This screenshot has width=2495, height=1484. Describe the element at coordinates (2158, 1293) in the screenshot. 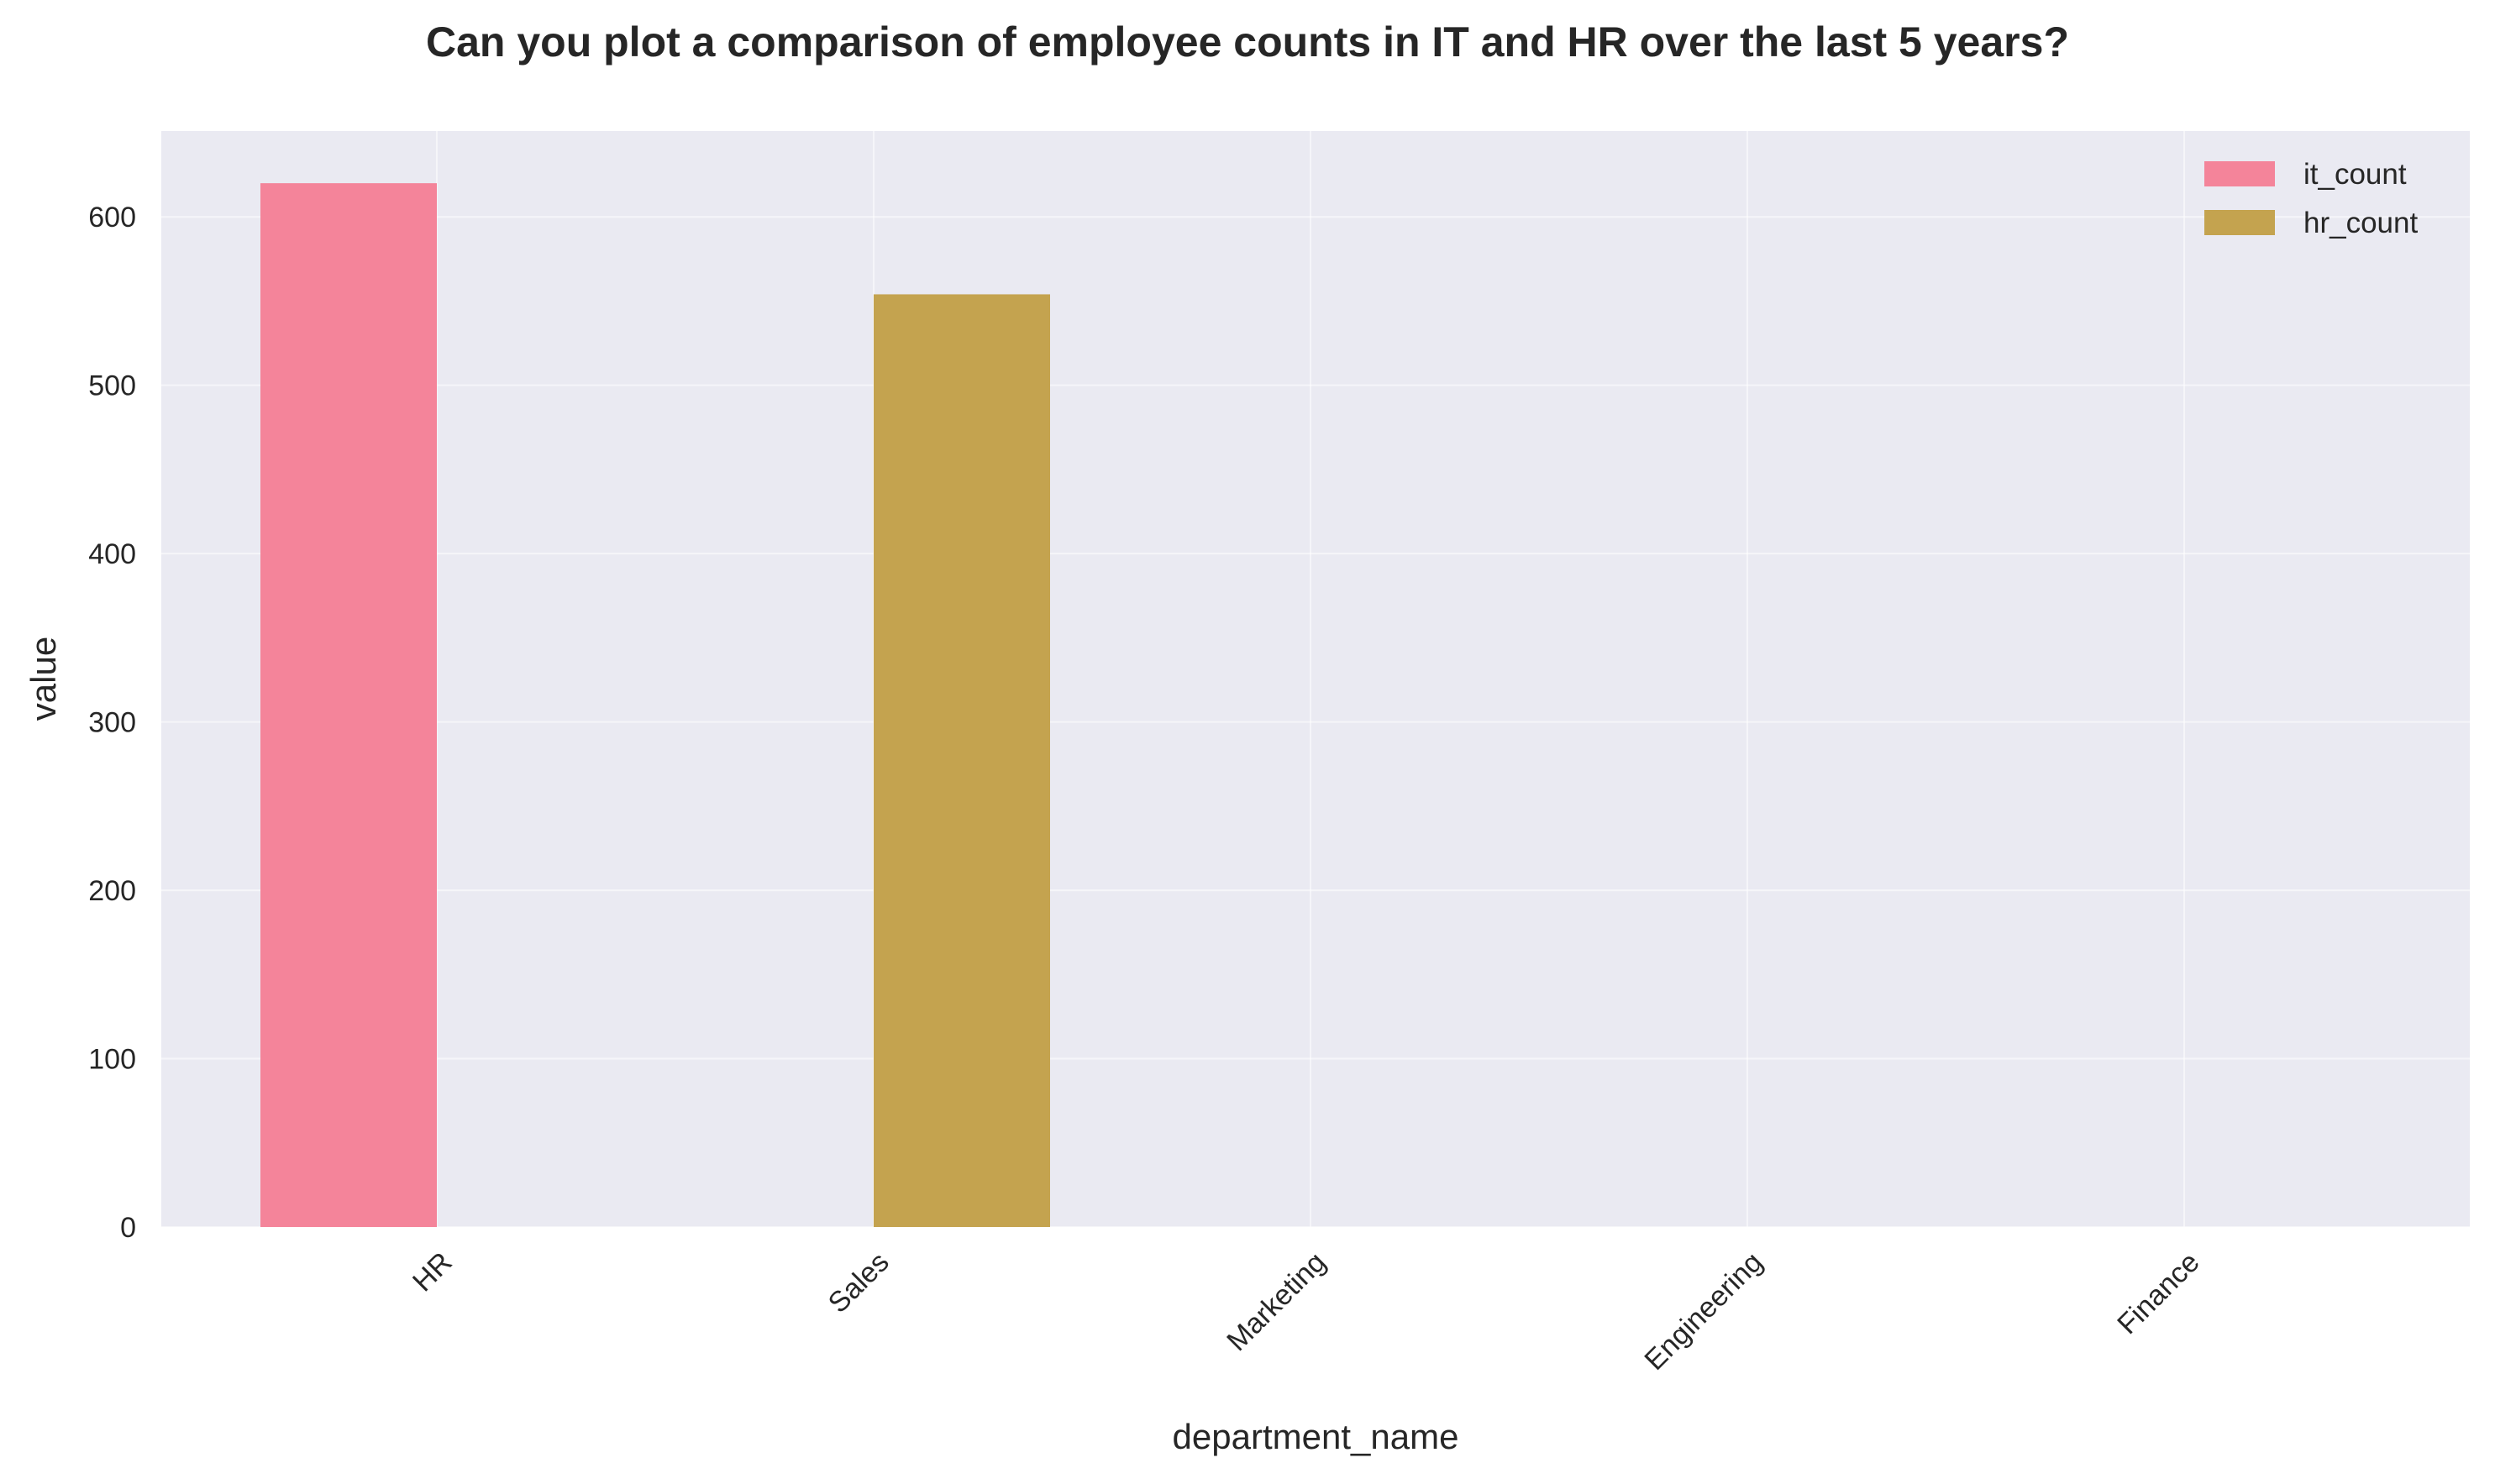

I see `x-tick-label: Finance` at that location.